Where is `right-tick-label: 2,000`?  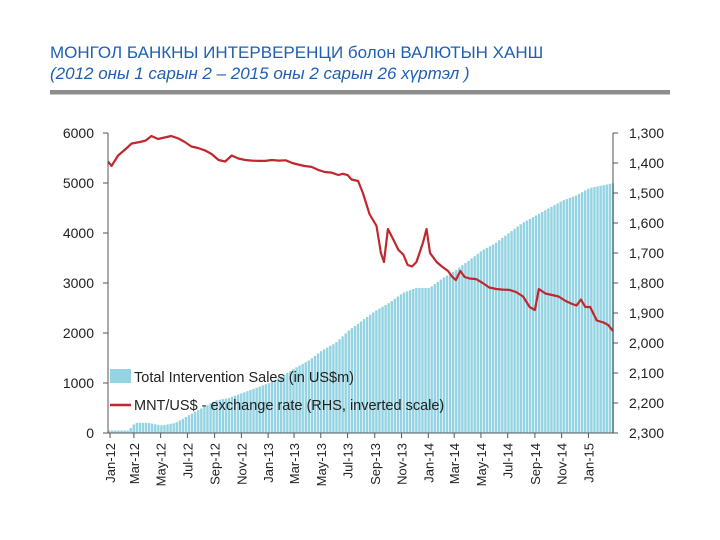 right-tick-label: 2,000 is located at coordinates (646, 343).